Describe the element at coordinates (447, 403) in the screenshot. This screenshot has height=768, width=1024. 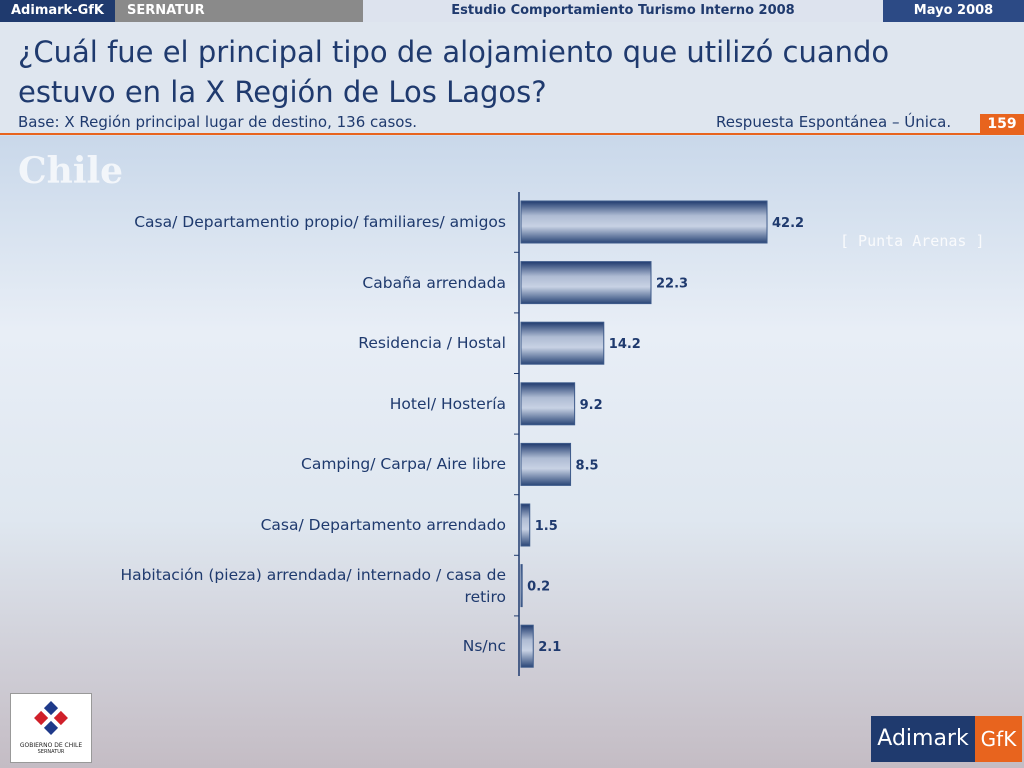
I see `category-label: Hotel/ Hostería` at that location.